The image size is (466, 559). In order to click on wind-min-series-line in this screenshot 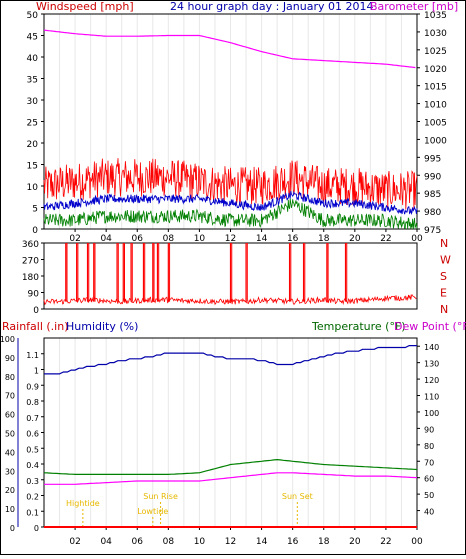, I will do `click(230, 214)`.